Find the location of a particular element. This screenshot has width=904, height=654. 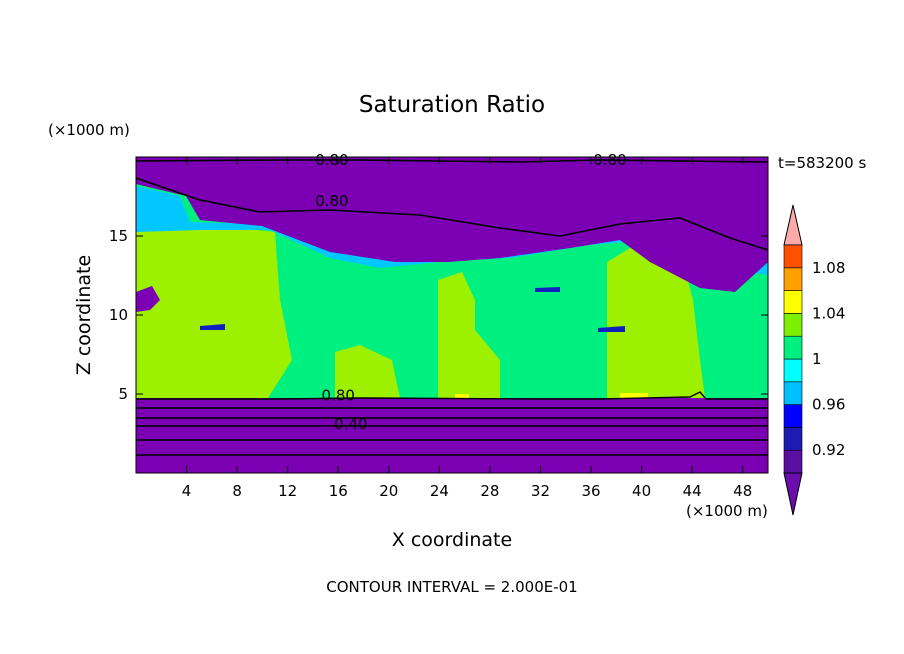

contour-line-mid is located at coordinates (452, 395).